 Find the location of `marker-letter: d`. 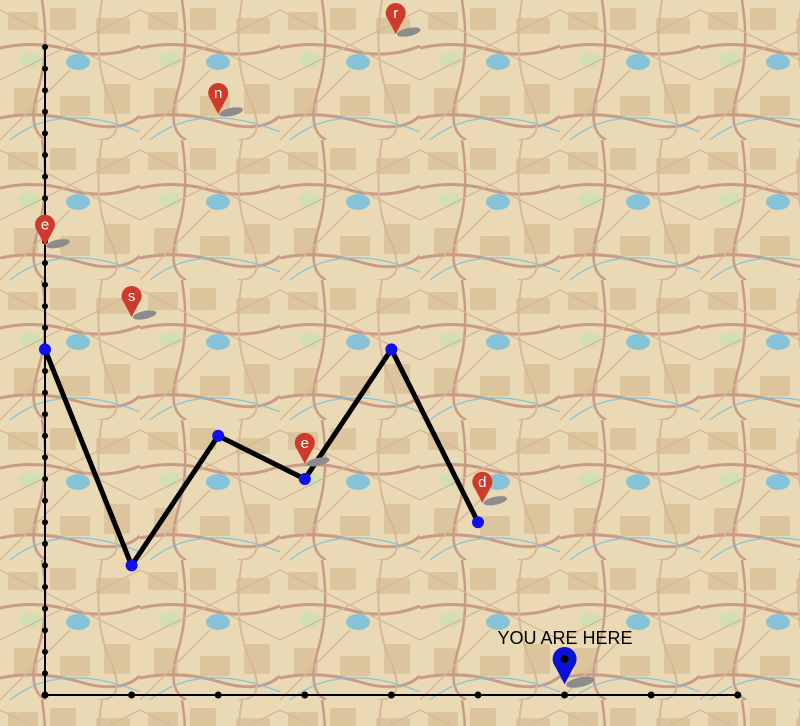

marker-letter: d is located at coordinates (482, 482).